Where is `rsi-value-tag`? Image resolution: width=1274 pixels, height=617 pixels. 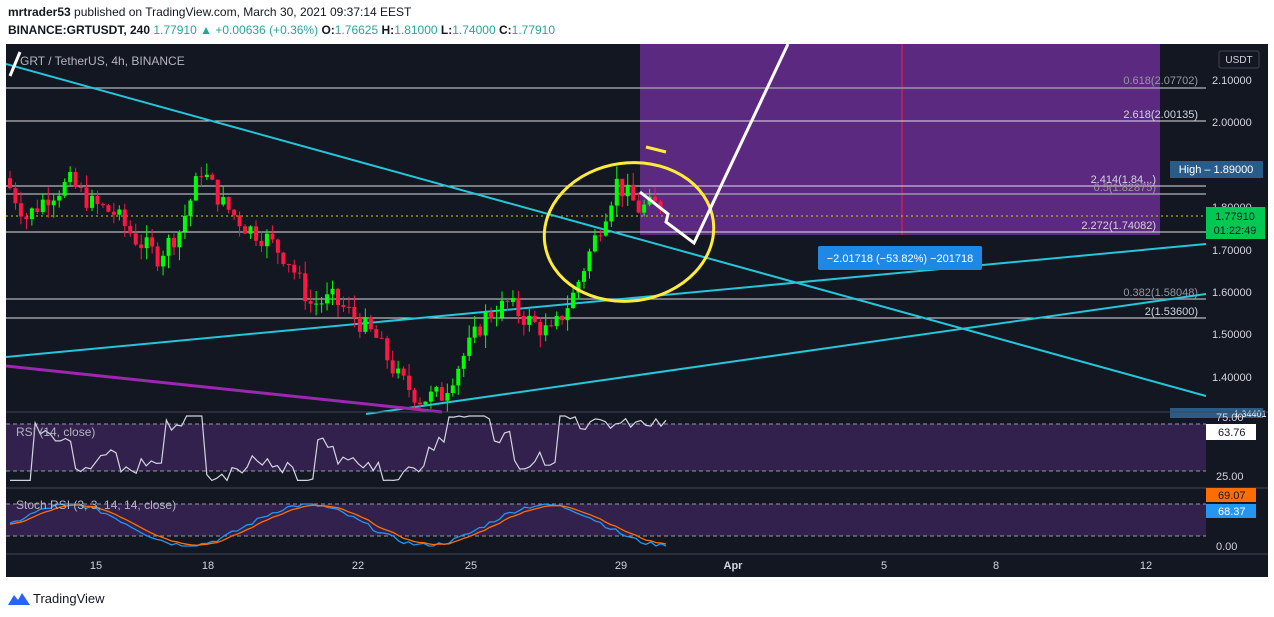
rsi-value-tag is located at coordinates (1231, 432).